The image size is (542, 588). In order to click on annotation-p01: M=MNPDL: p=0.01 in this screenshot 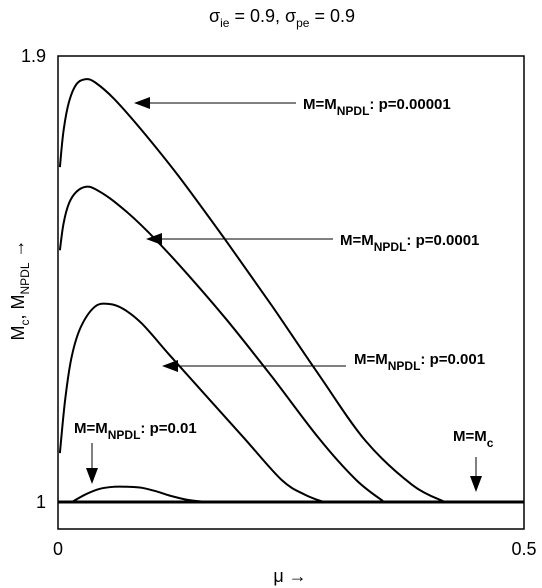, I will do `click(135, 452)`.